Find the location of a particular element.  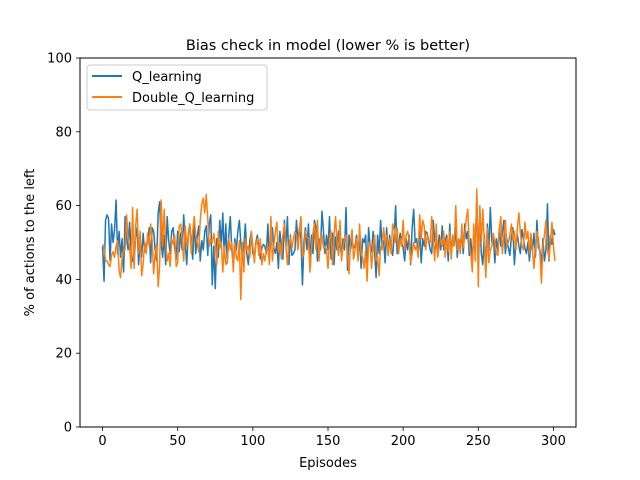

legend: Q_learning Double_Q_learning is located at coordinates (177, 87).